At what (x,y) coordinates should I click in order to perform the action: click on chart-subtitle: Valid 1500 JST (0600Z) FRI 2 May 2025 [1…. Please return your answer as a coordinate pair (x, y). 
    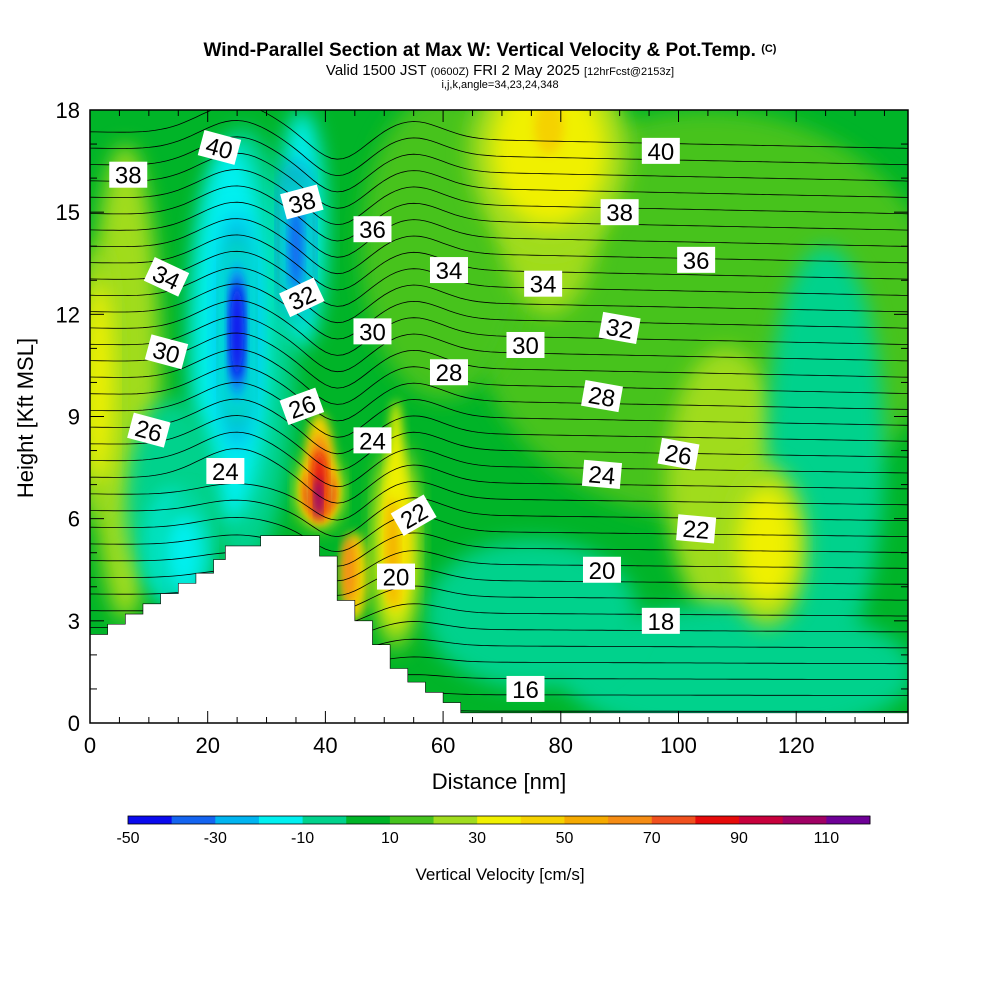
    Looking at the image, I should click on (500, 70).